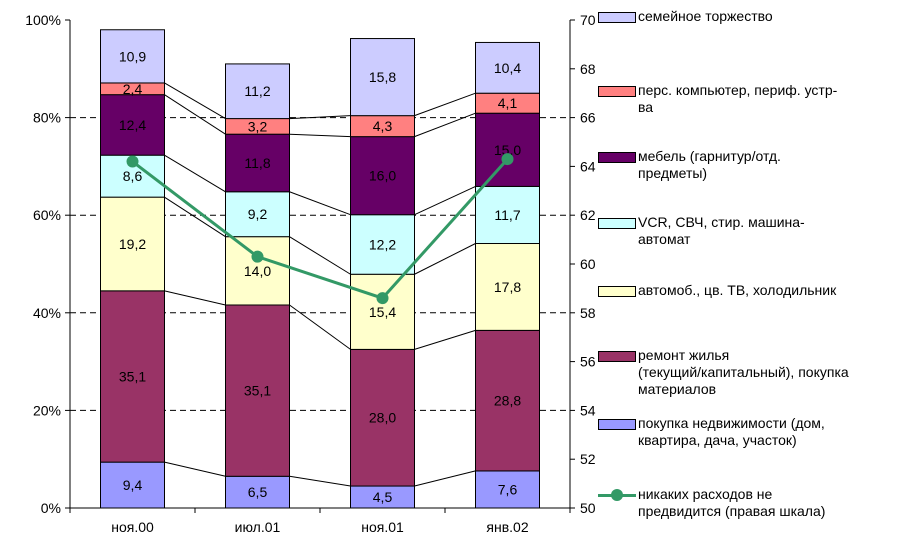 The width and height of the screenshot is (920, 541). Describe the element at coordinates (684, 355) in the screenshot. I see `legend-label-line: ремонт жилья` at that location.